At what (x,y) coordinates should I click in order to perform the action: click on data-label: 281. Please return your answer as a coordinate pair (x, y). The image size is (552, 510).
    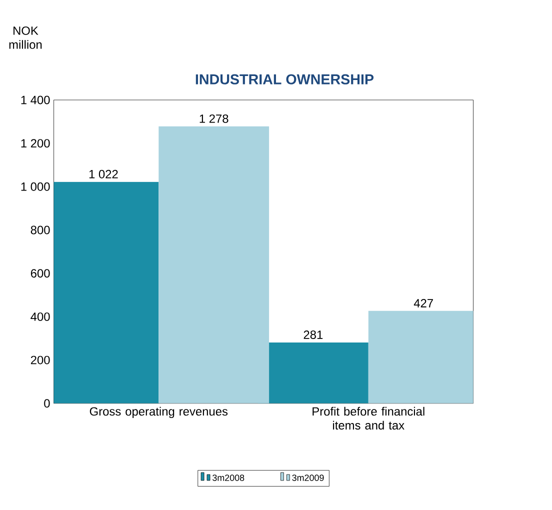
    Looking at the image, I should click on (313, 335).